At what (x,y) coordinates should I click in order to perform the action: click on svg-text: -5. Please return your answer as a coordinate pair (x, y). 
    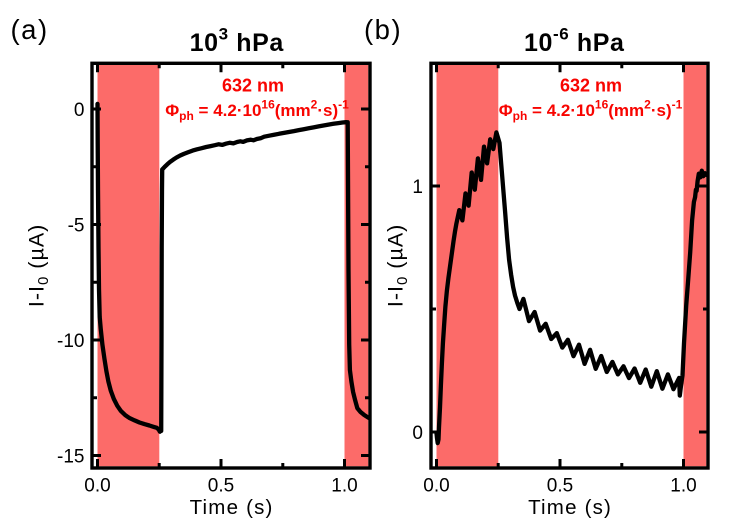
    Looking at the image, I should click on (76, 225).